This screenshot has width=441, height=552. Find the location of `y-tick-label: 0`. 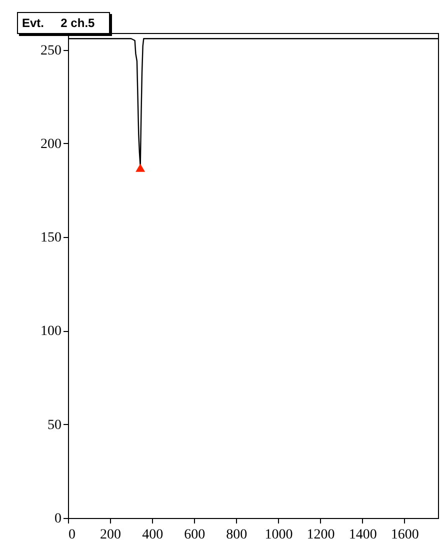

y-tick-label: 0 is located at coordinates (58, 519).